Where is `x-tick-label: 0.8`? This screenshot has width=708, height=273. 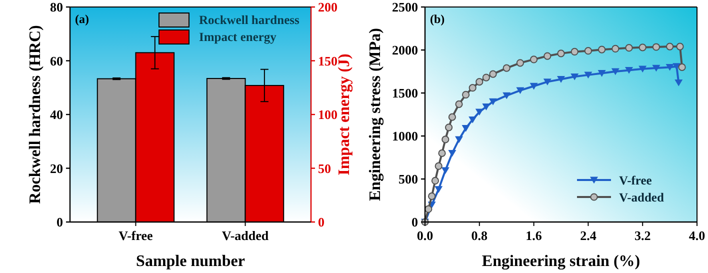
x-tick-label: 0.8 is located at coordinates (479, 235).